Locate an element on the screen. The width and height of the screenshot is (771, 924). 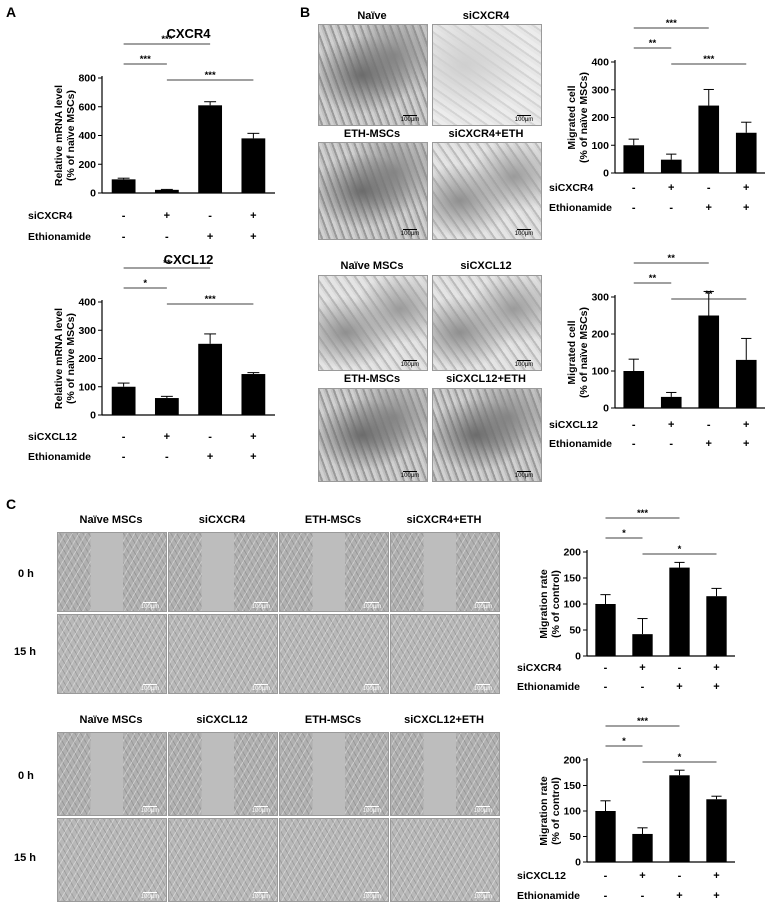
micrograph-title: siCXCL12+ETH is located at coordinates (486, 379).